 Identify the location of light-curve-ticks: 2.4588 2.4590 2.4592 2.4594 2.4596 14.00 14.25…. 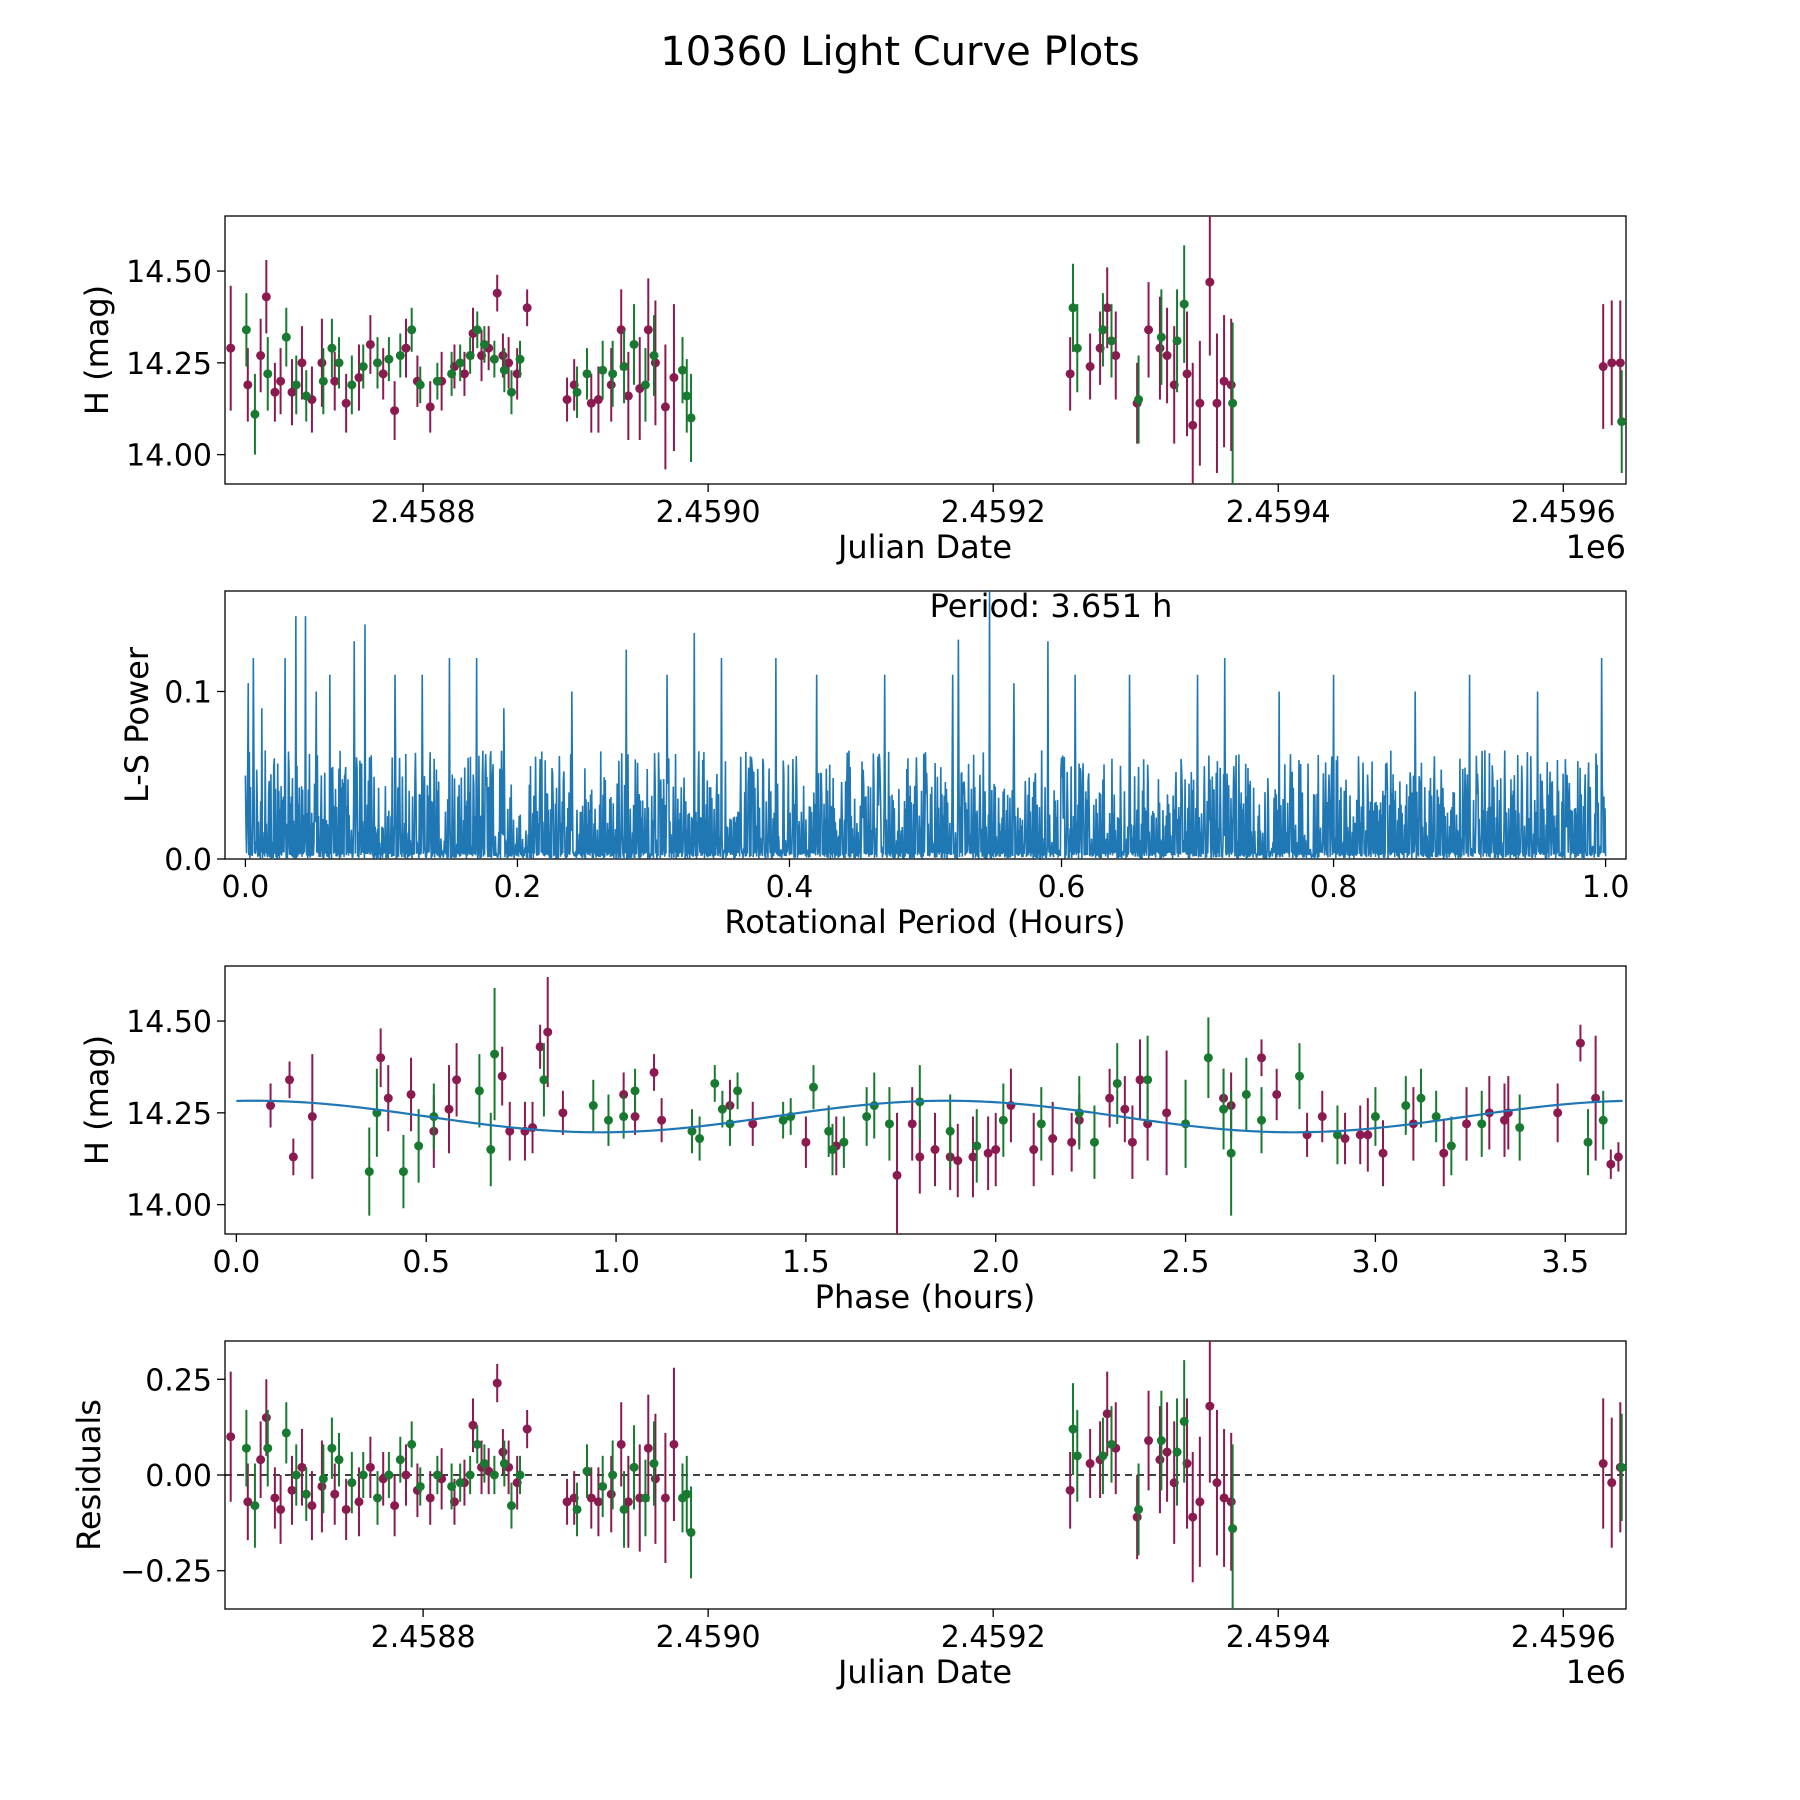
(871, 392).